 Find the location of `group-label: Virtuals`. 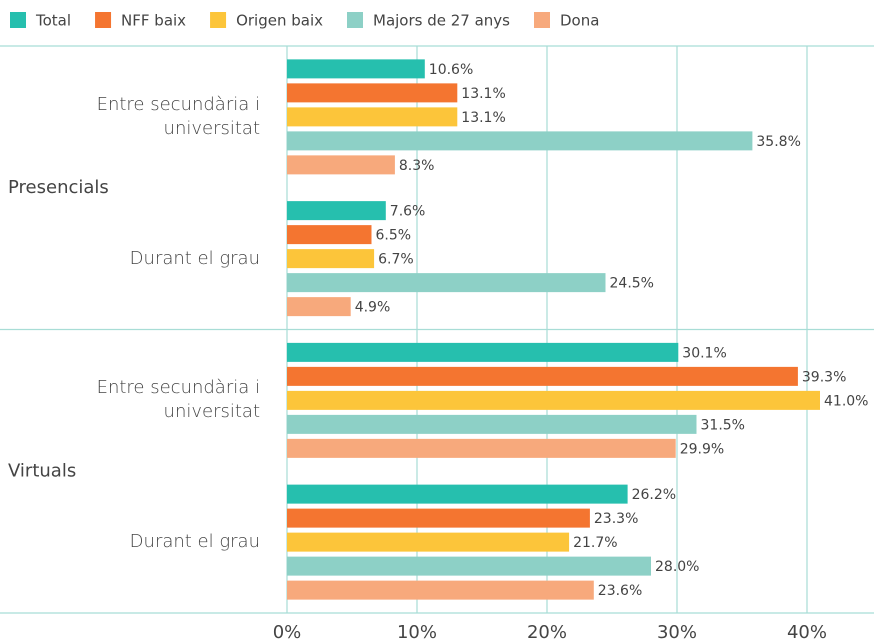

group-label: Virtuals is located at coordinates (42, 470).